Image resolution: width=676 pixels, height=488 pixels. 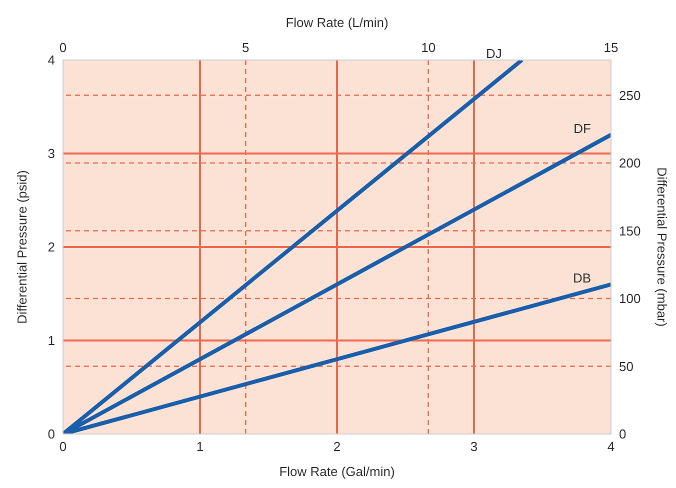 I want to click on y2-tick-label: 250, so click(x=630, y=95).